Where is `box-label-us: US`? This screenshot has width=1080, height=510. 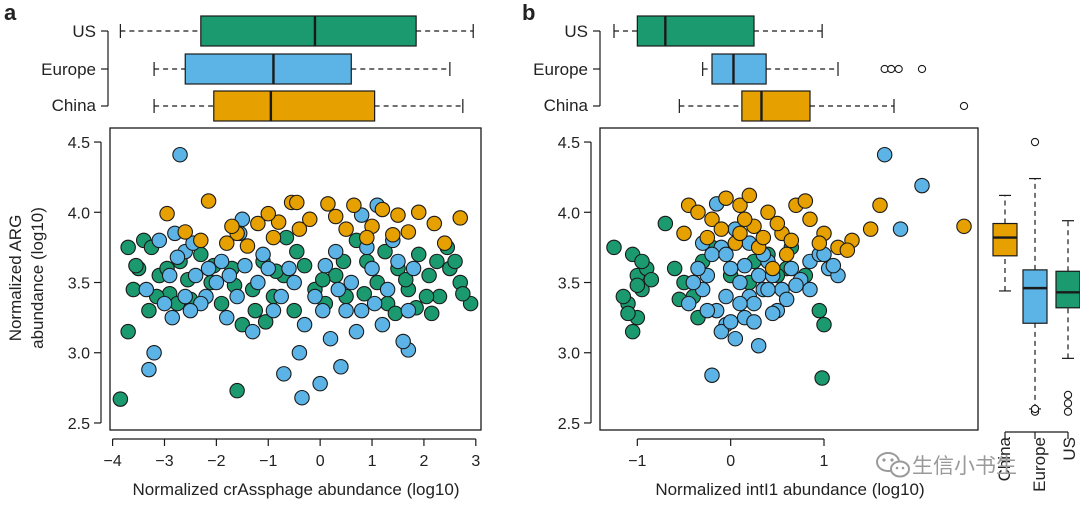 box-label-us: US is located at coordinates (84, 31).